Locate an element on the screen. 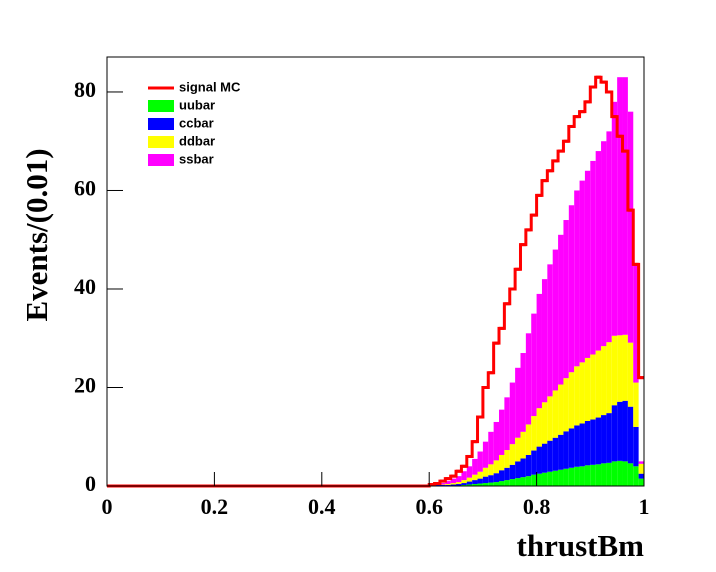 The height and width of the screenshot is (572, 716). y-axis-title: Events/(0.01) is located at coordinates (36, 234).